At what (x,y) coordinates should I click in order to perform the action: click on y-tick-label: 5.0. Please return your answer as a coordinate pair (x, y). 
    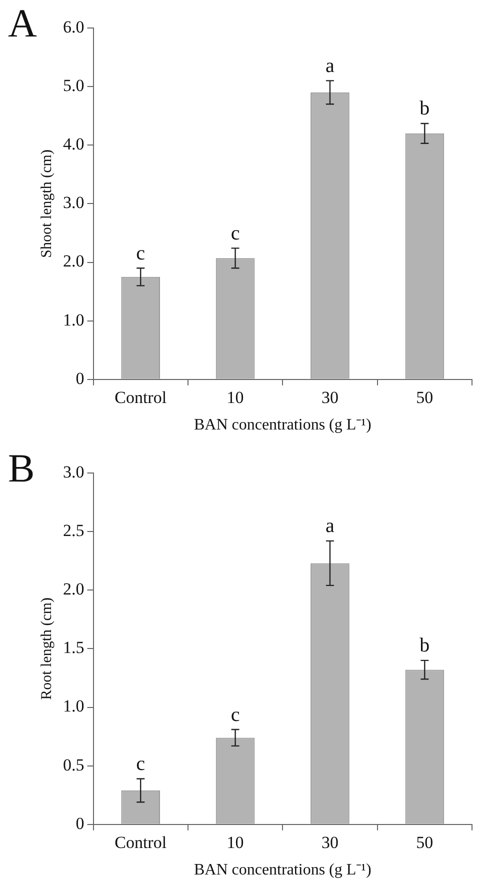
    Looking at the image, I should click on (73, 86).